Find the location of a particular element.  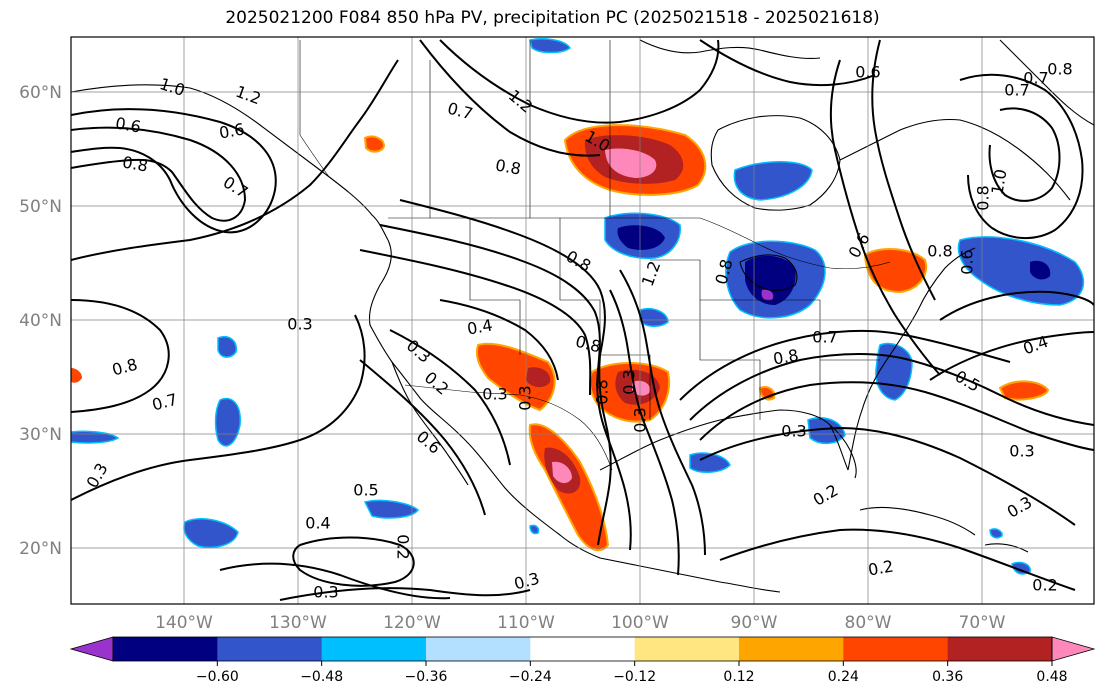

precip-neg-mexico-east is located at coordinates (710, 462).